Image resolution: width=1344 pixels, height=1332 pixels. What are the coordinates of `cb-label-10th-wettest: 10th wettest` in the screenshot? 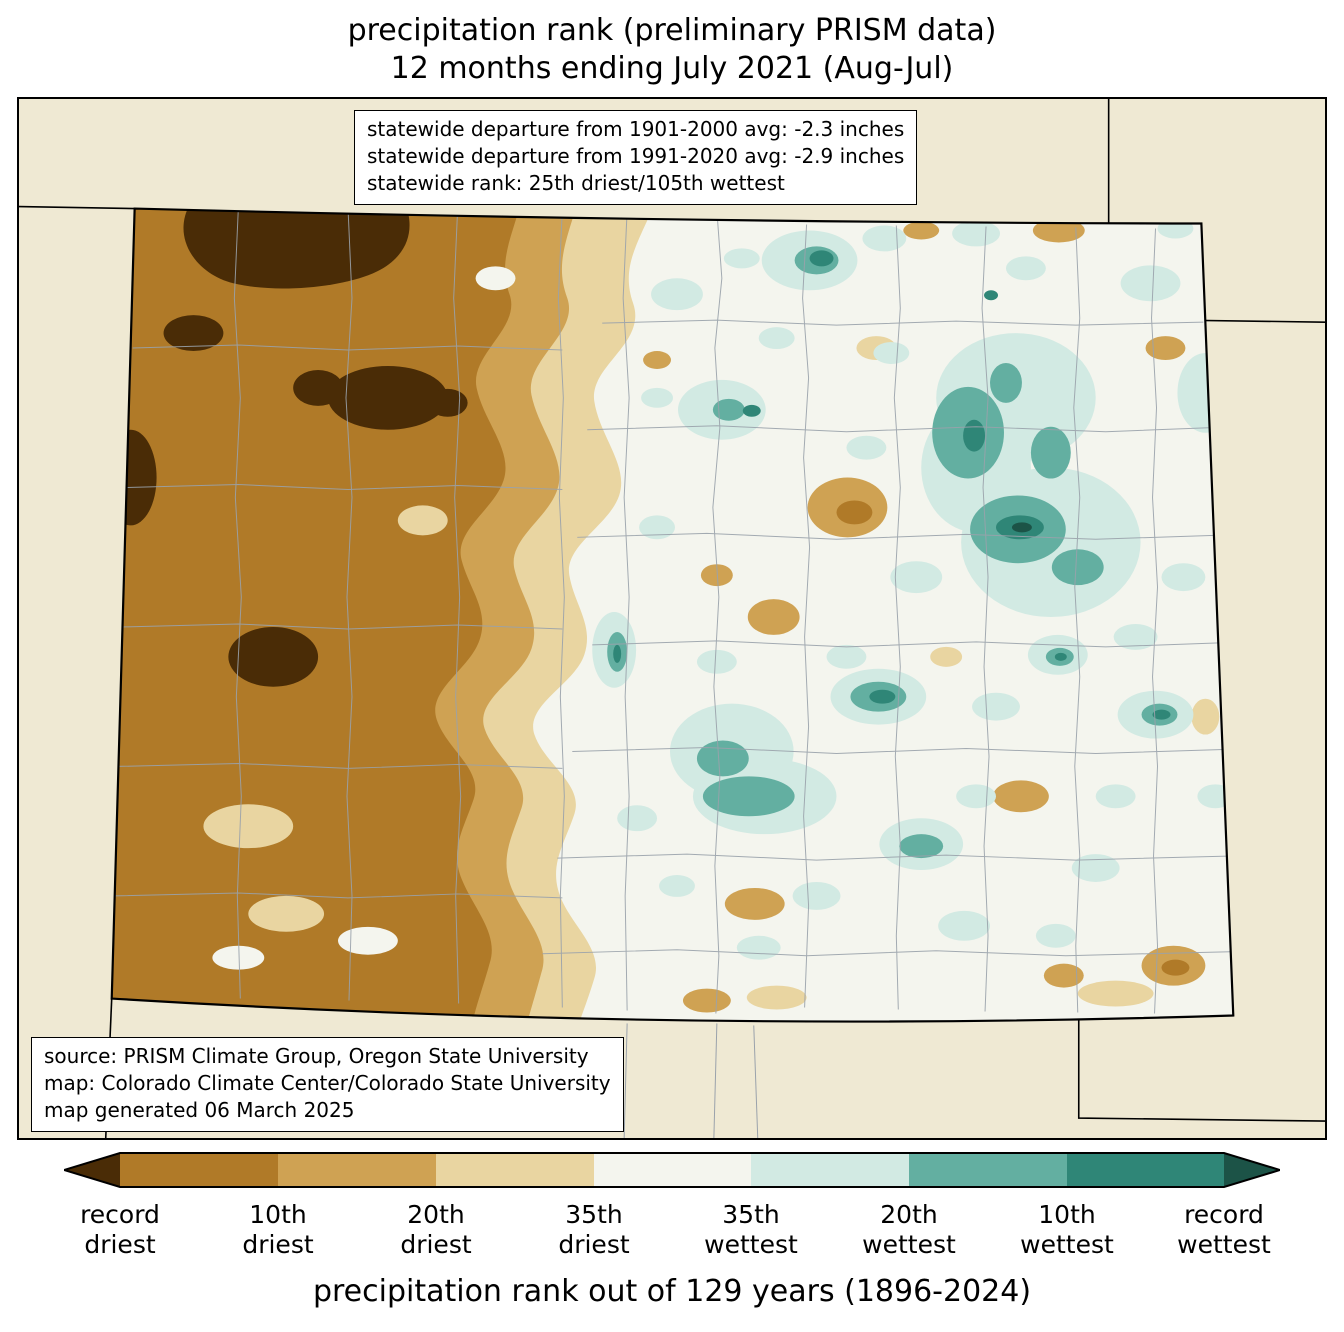 It's located at (1067, 1229).